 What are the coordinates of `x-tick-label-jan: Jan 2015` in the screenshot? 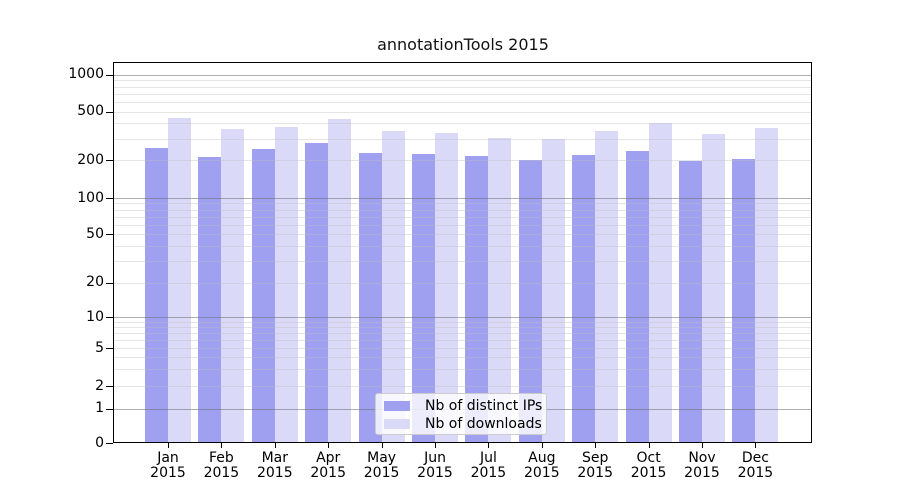 It's located at (168, 465).